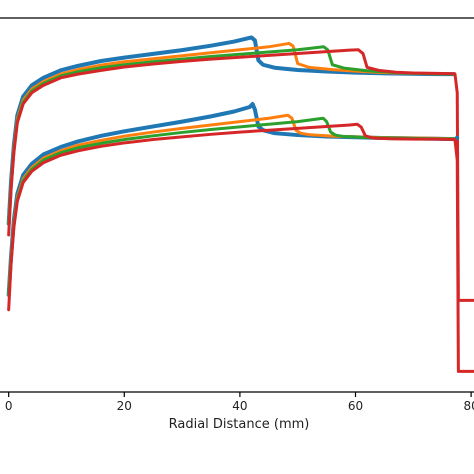  Describe the element at coordinates (124, 406) in the screenshot. I see `x-tick-label: 20` at that location.